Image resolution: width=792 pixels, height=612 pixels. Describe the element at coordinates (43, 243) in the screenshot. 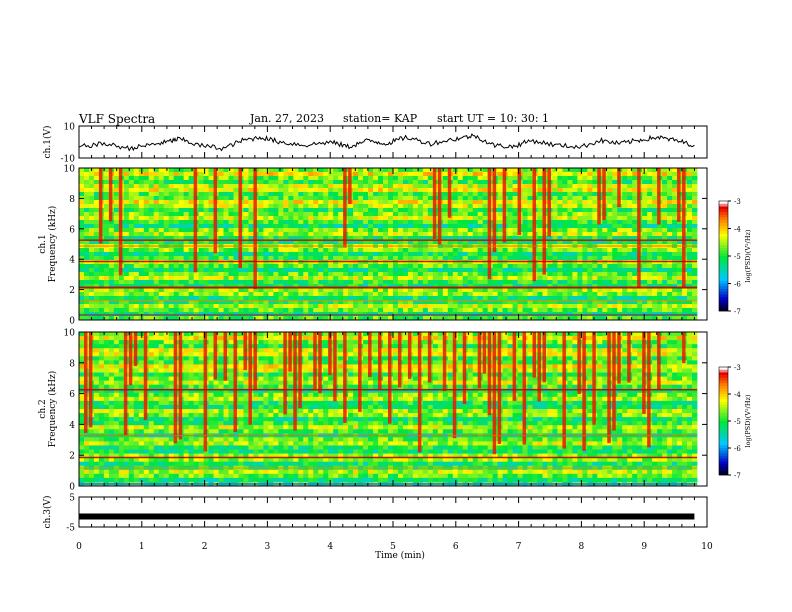

I see `y-axis-label: ch.1` at that location.